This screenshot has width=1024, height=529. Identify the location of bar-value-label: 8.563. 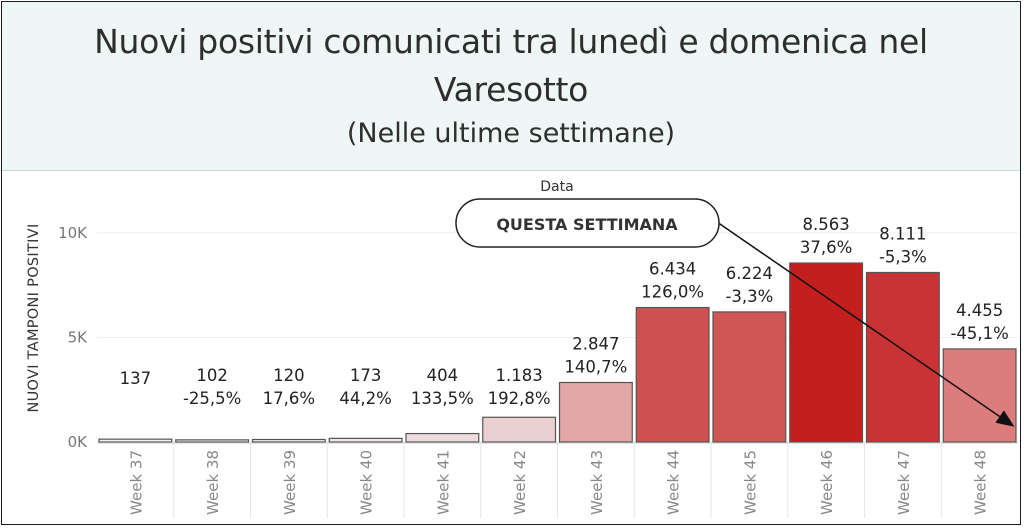
(826, 224).